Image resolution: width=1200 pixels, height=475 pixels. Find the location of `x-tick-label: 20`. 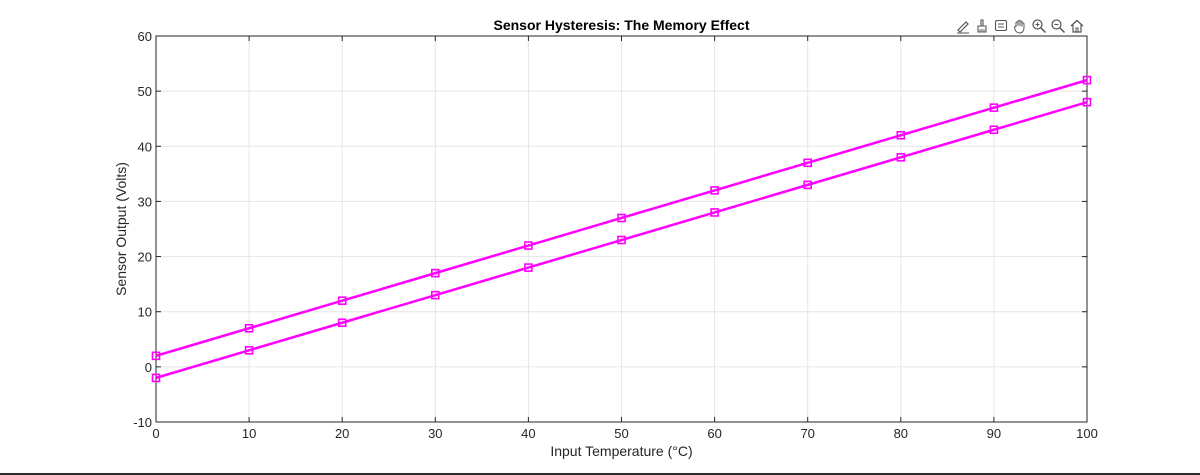

x-tick-label: 20 is located at coordinates (342, 433).